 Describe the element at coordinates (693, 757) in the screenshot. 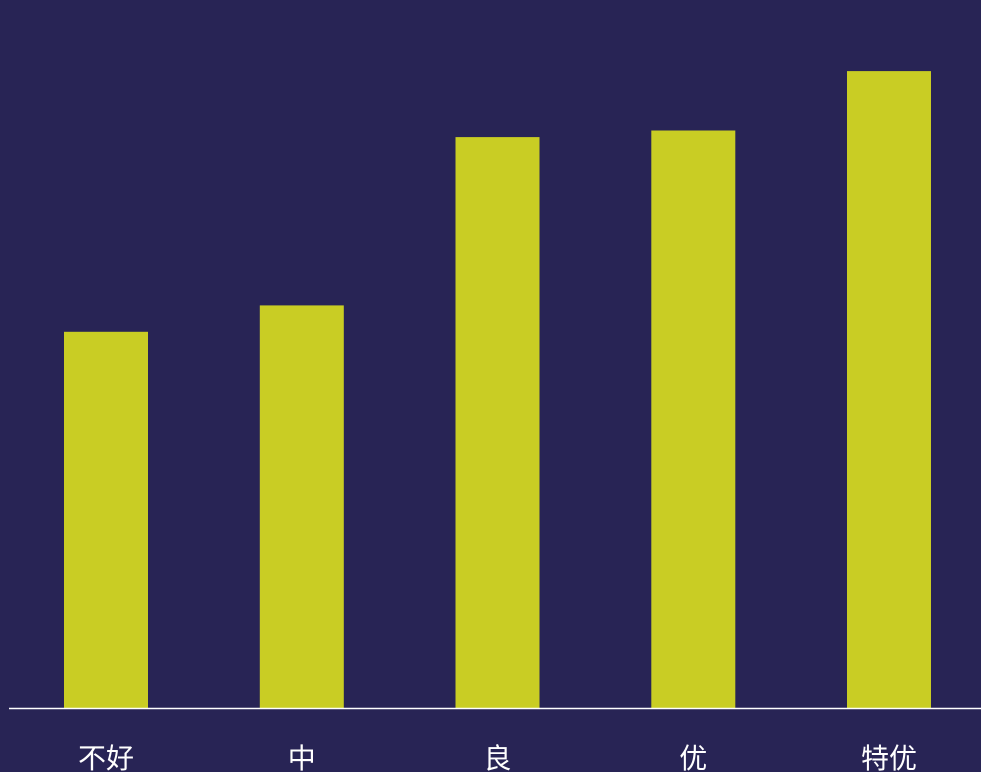

I see `x-tick-label-3: 优` at that location.